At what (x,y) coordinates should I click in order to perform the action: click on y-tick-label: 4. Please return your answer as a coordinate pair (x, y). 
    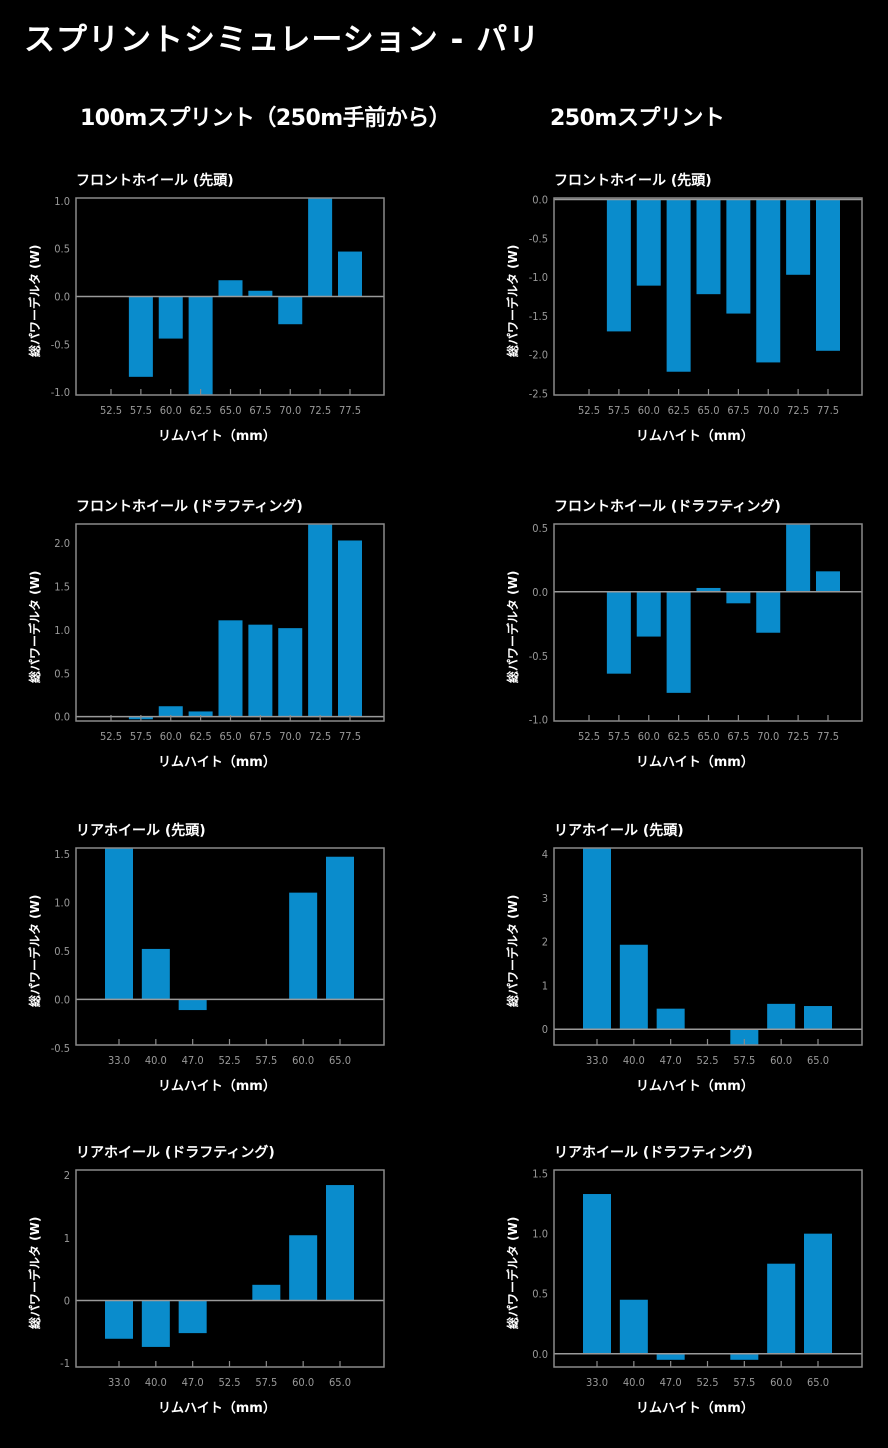
    Looking at the image, I should click on (545, 854).